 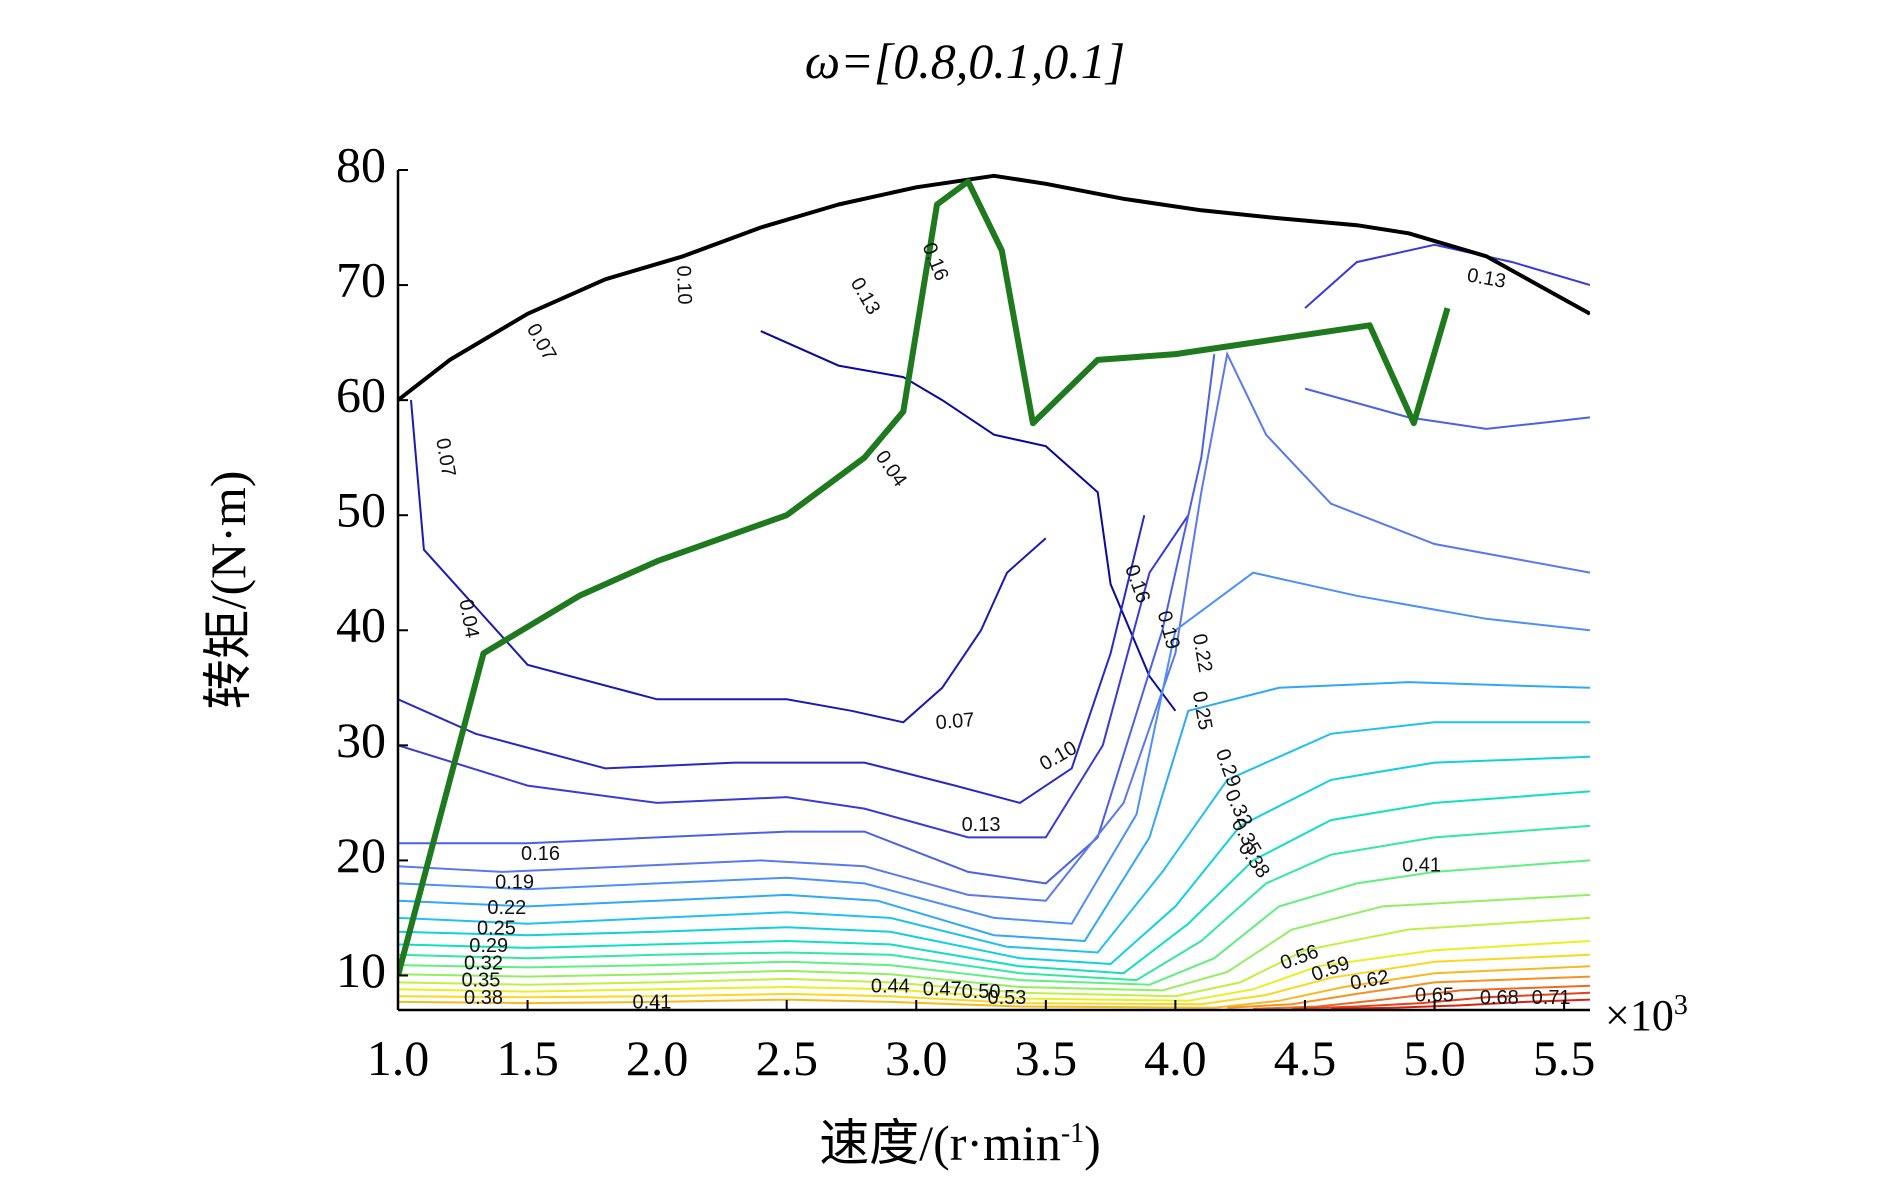 What do you see at coordinates (1681, 1005) in the screenshot?
I see `x-axis-multiplier-exponent: 3` at bounding box center [1681, 1005].